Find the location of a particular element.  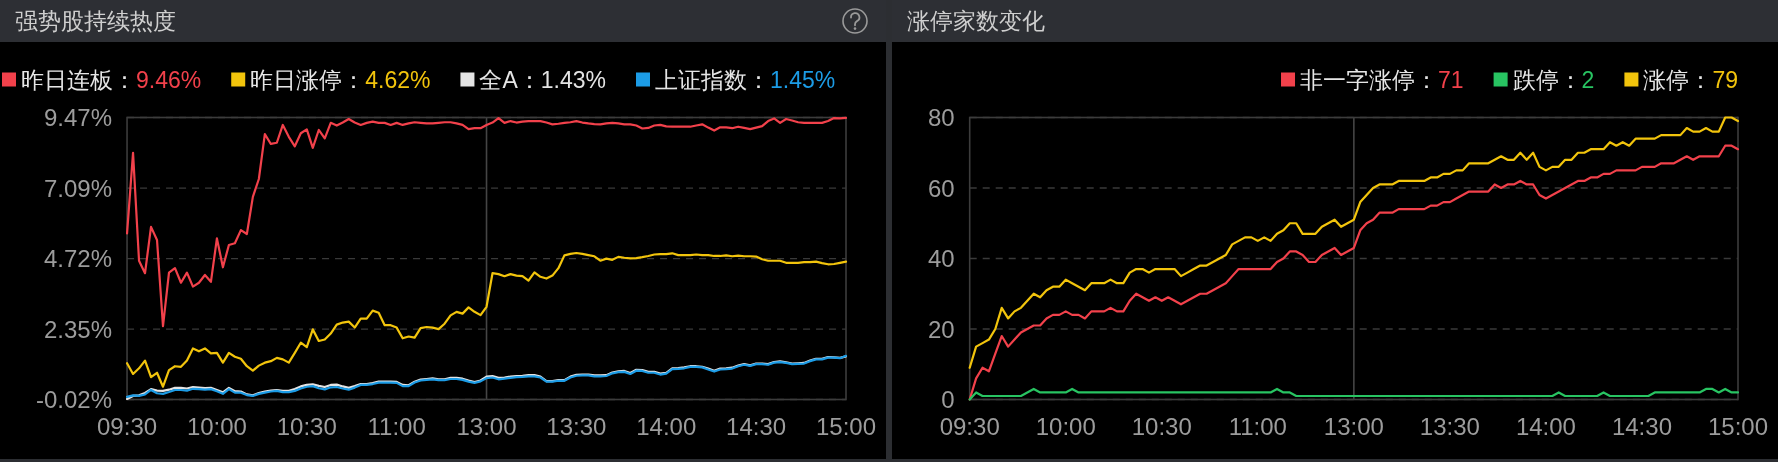

legend-label: 非一字涨停：71 is located at coordinates (1382, 79).